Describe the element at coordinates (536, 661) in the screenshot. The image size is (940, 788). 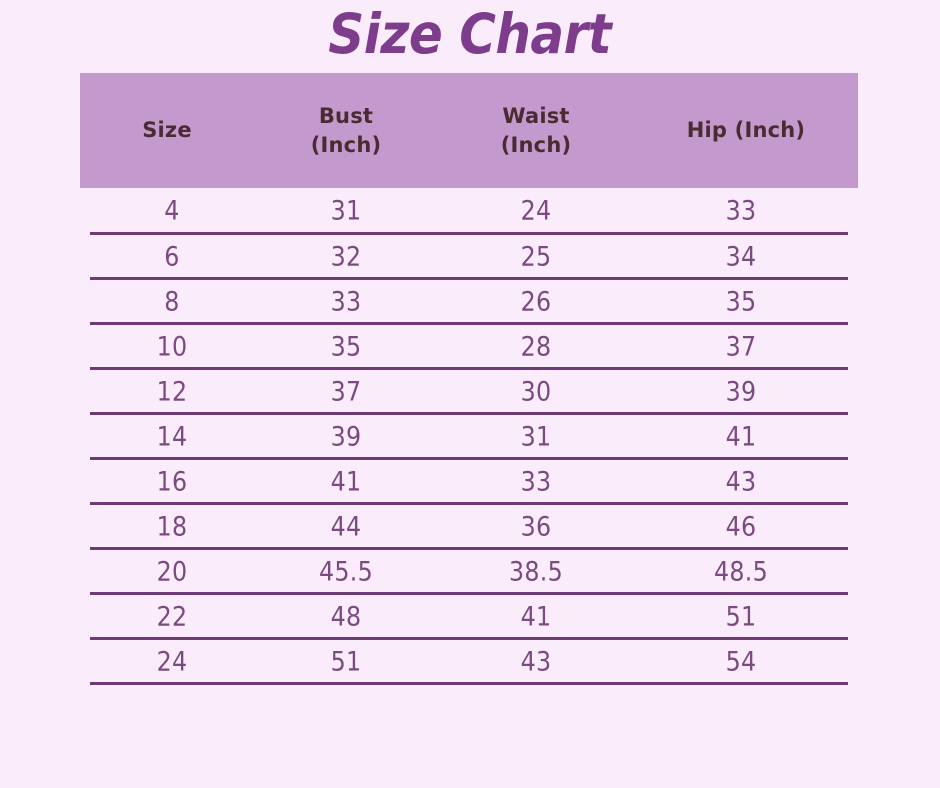
I see `cell-waist: 43` at that location.